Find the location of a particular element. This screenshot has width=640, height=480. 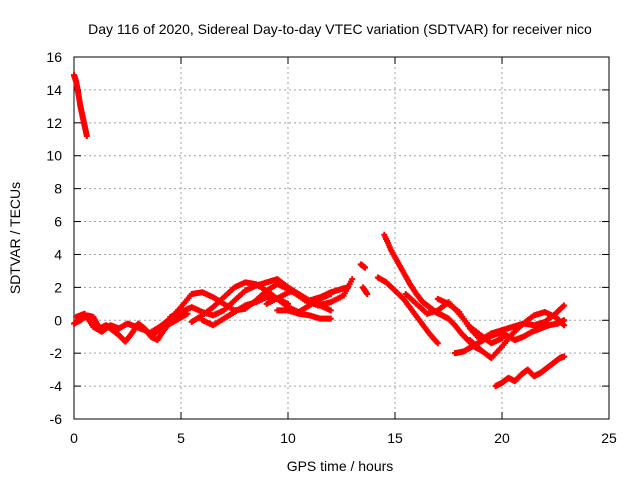

series-arc-i is located at coordinates (363, 266).